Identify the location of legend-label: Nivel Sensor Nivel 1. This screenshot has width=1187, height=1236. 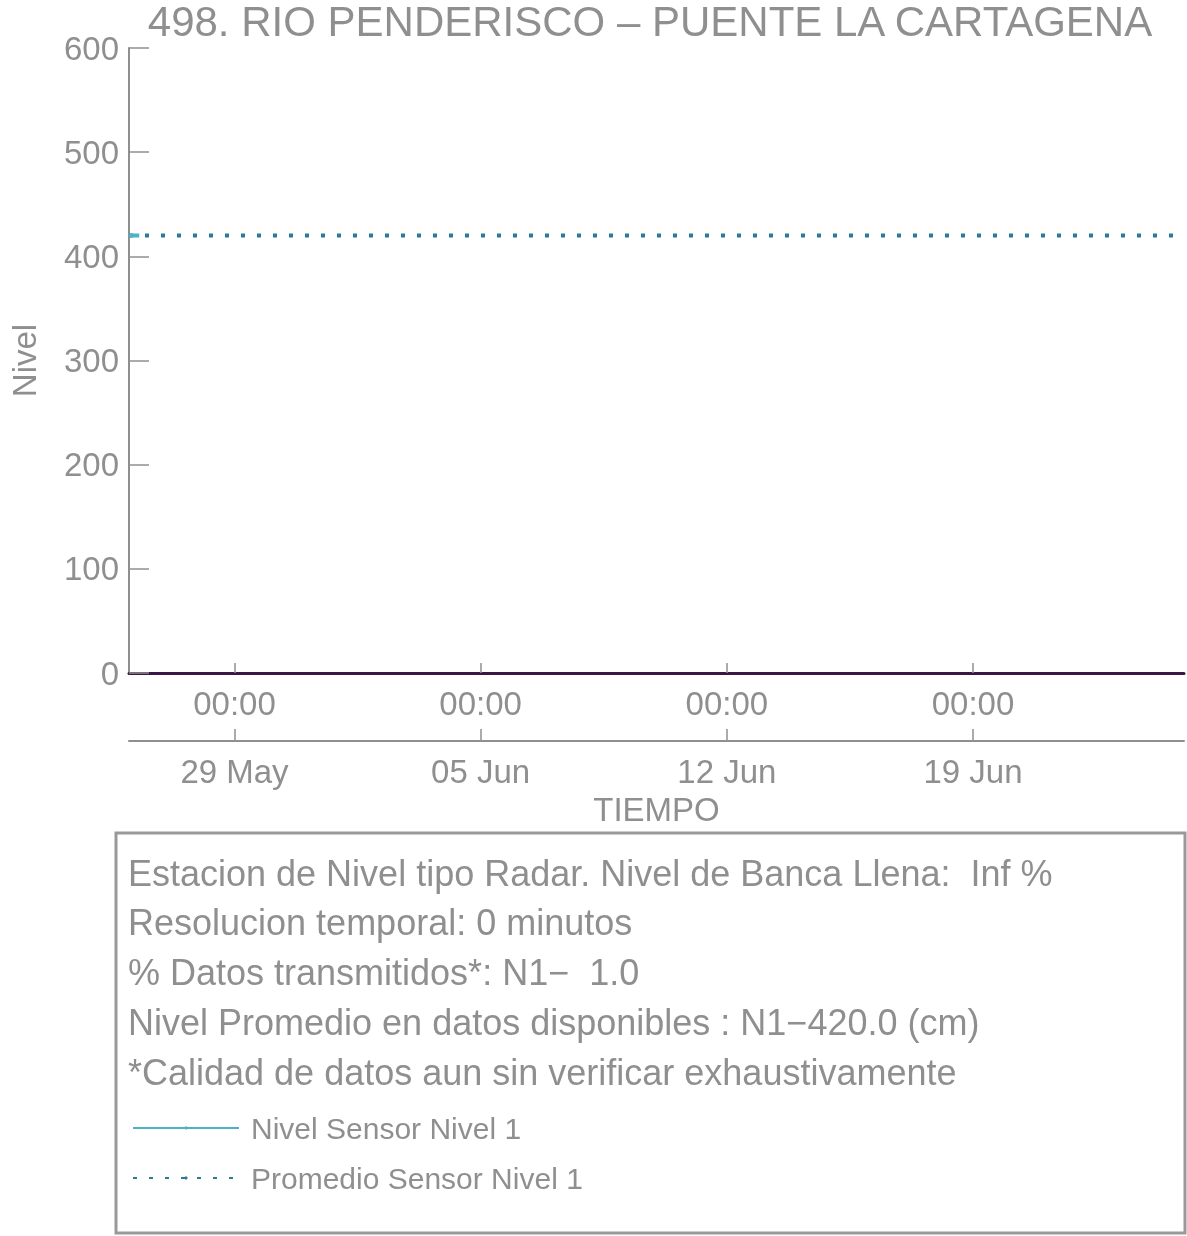
(386, 1128).